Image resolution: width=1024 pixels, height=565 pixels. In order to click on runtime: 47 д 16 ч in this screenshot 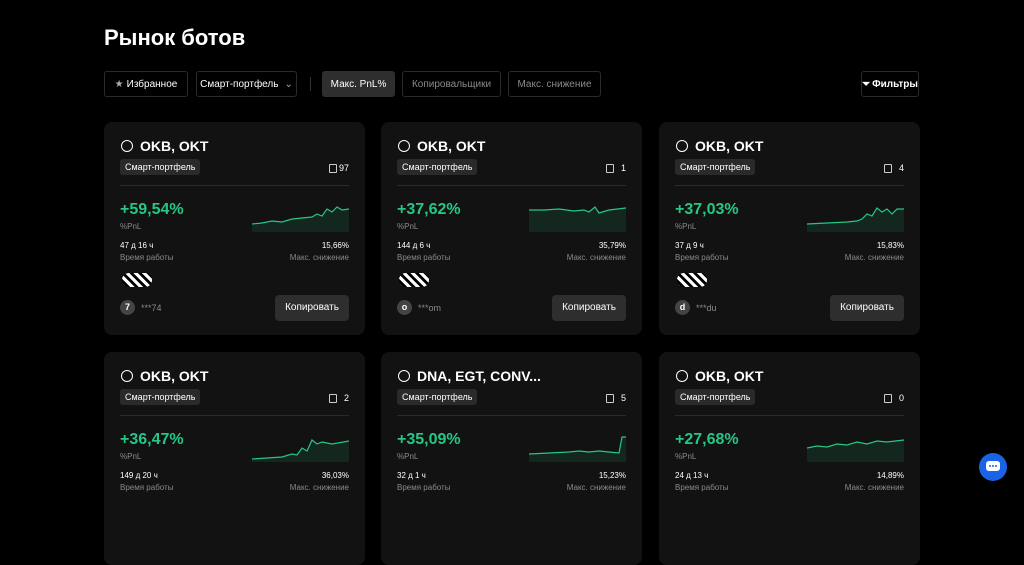, I will do `click(137, 245)`.